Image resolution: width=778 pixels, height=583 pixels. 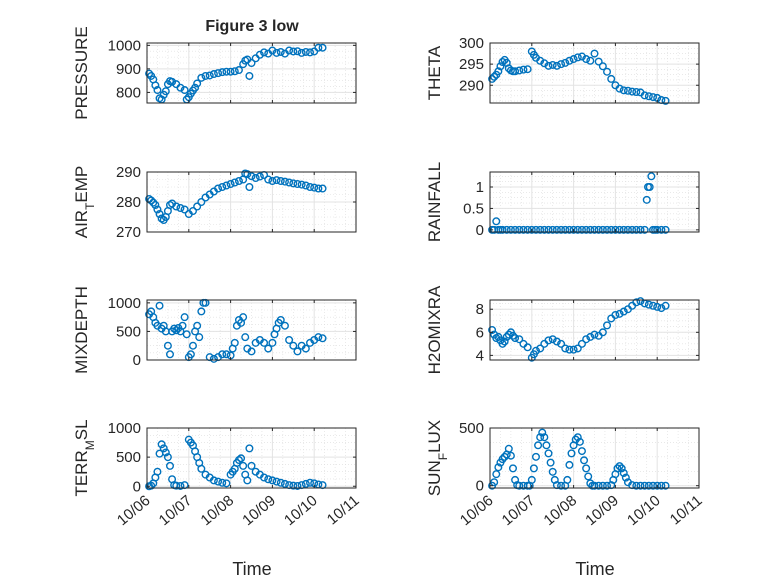 I want to click on x-tick-label: 10/07, so click(x=176, y=510).